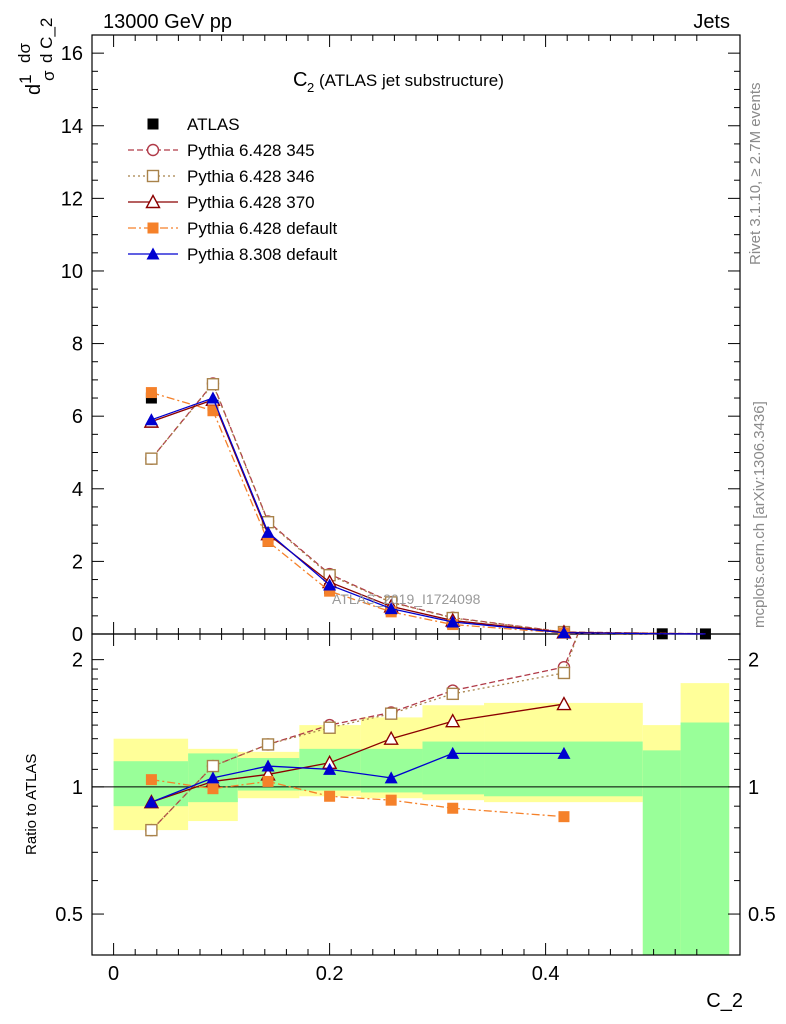 This screenshot has width=786, height=1024. Describe the element at coordinates (262, 254) in the screenshot. I see `legend-label-pythia-8-308-default: Pythia 8.308 default` at that location.